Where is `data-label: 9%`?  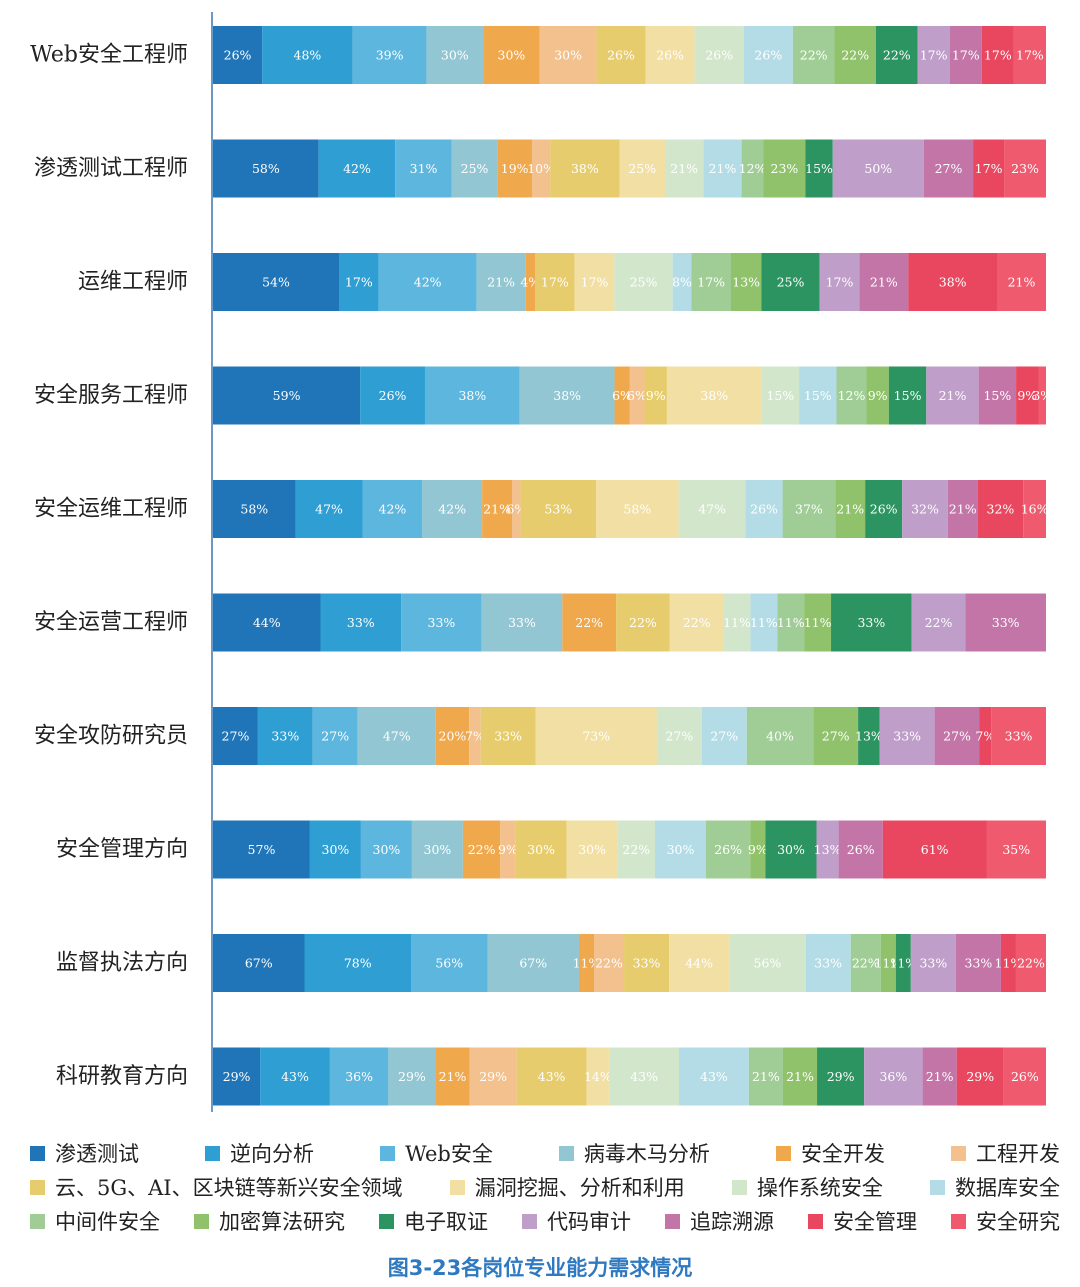 data-label: 9% is located at coordinates (758, 849).